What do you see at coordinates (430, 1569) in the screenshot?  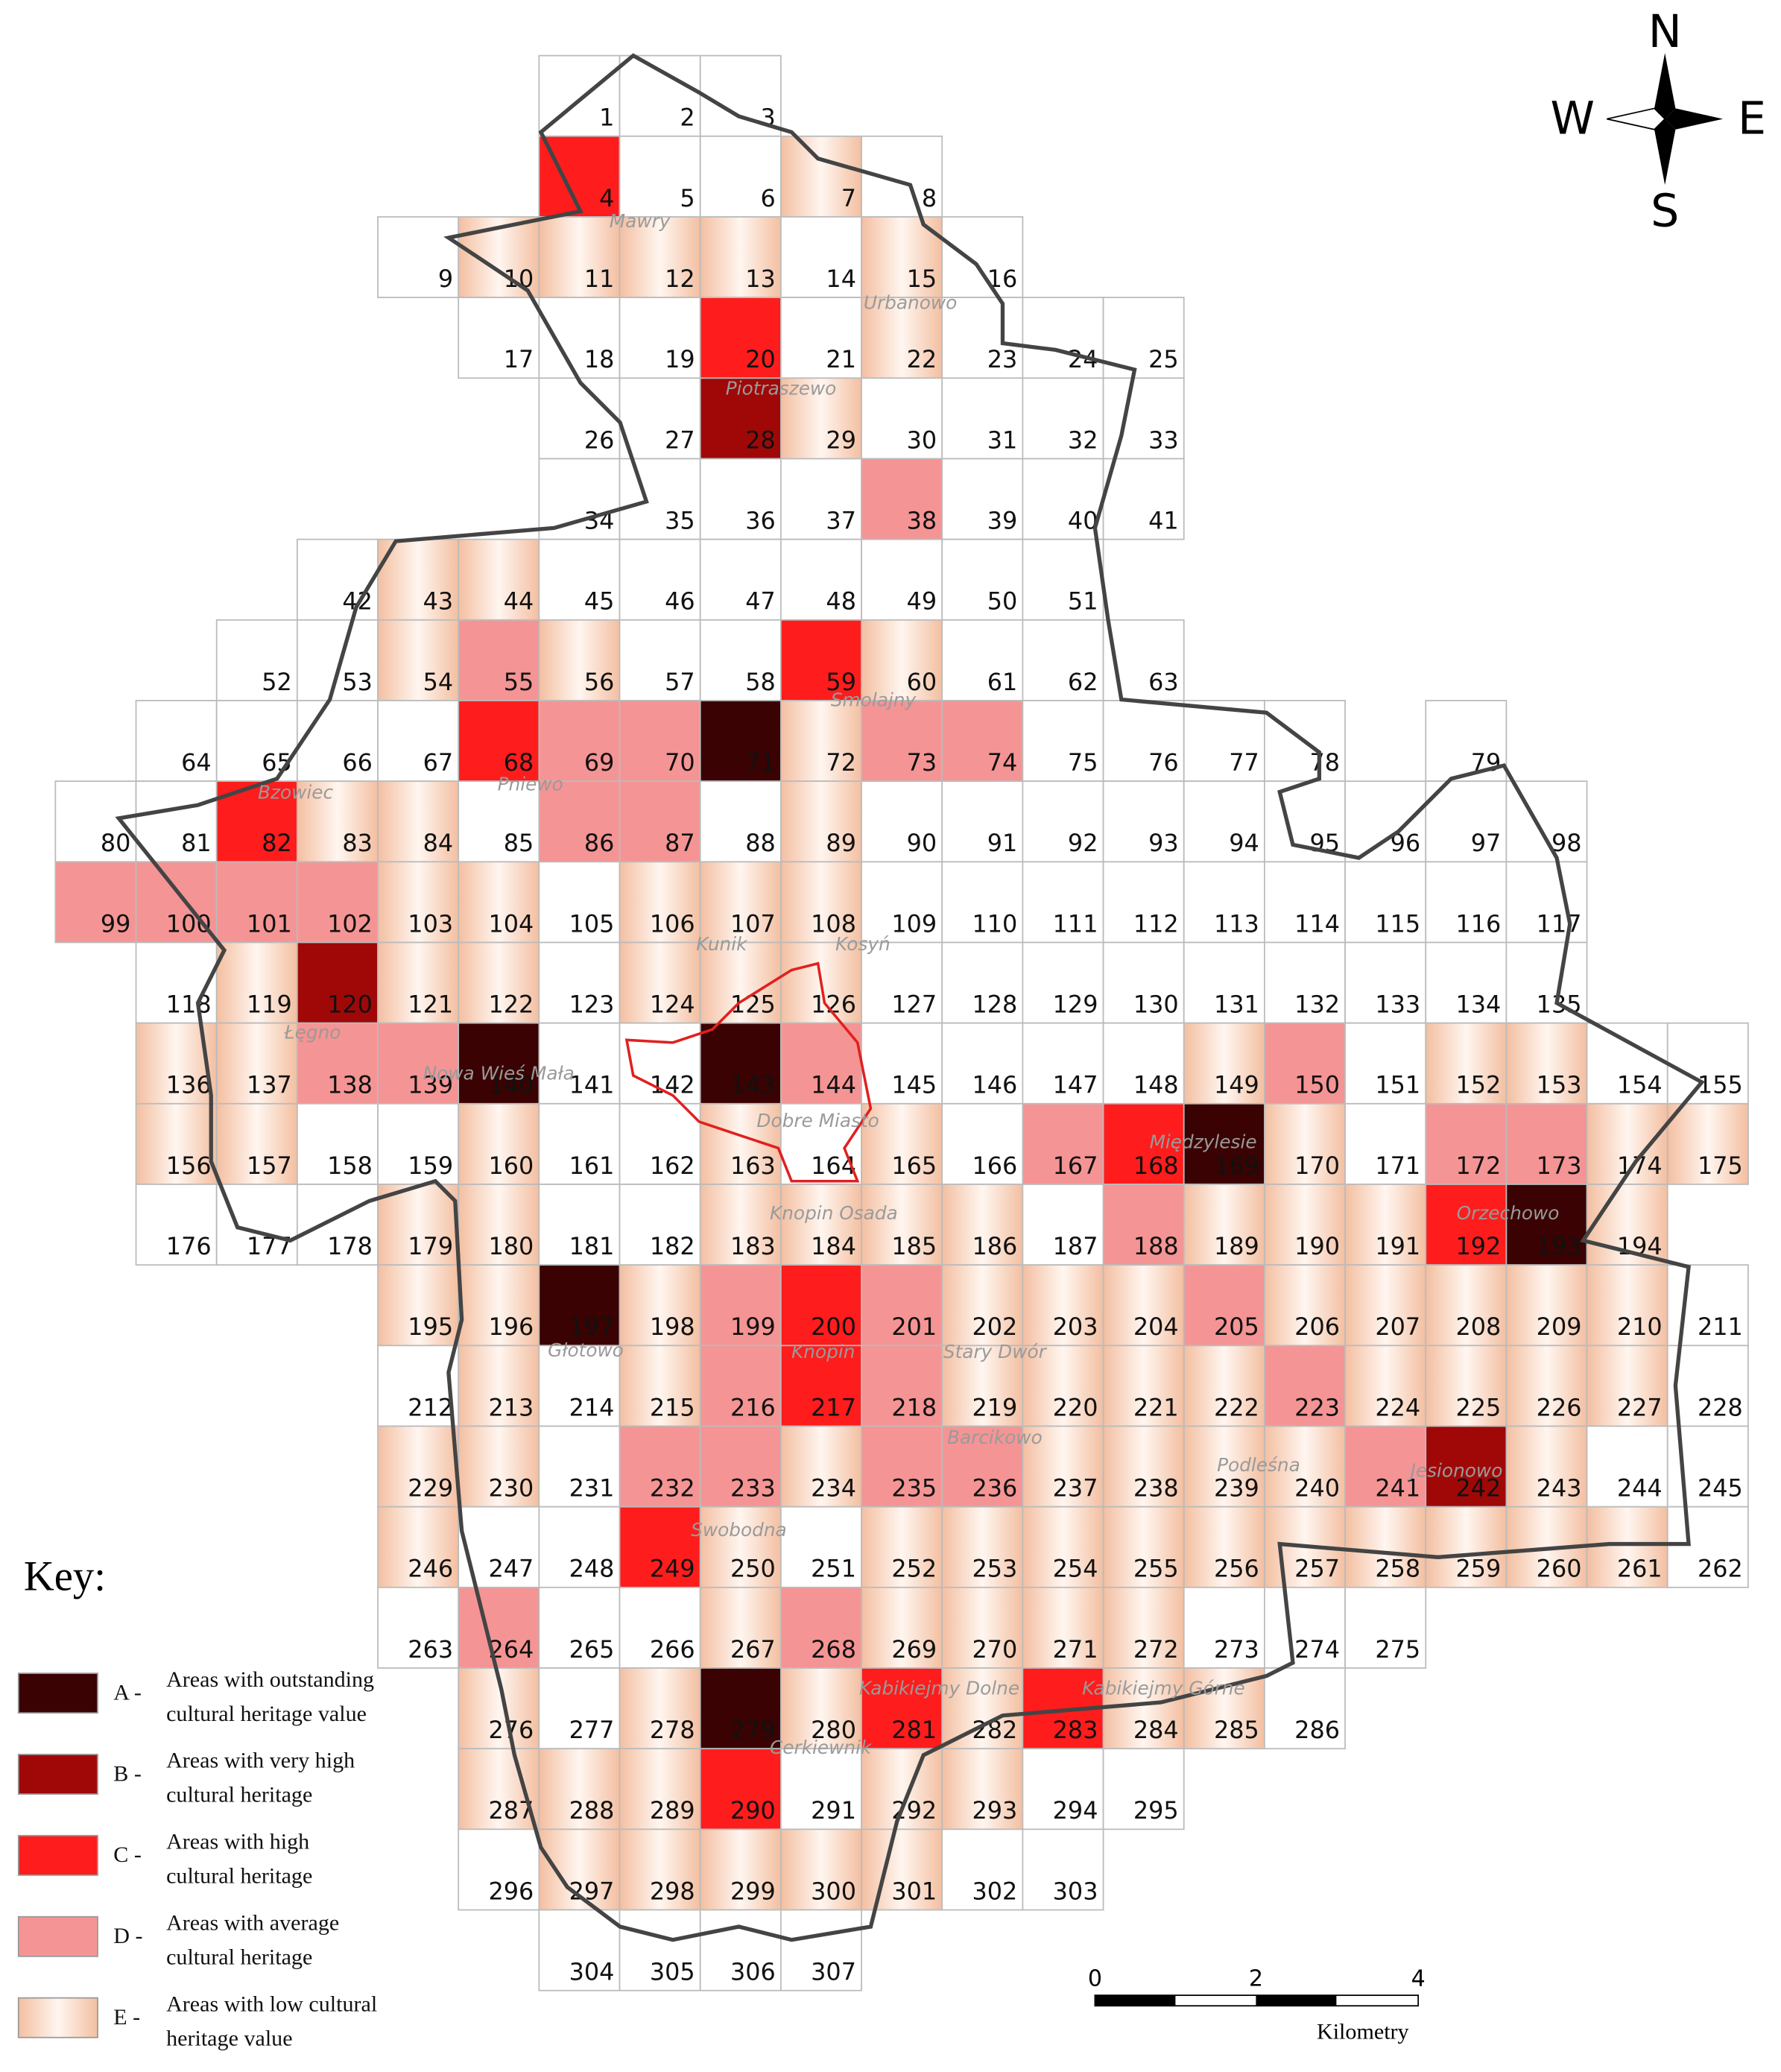 I see `cell-number: 246` at bounding box center [430, 1569].